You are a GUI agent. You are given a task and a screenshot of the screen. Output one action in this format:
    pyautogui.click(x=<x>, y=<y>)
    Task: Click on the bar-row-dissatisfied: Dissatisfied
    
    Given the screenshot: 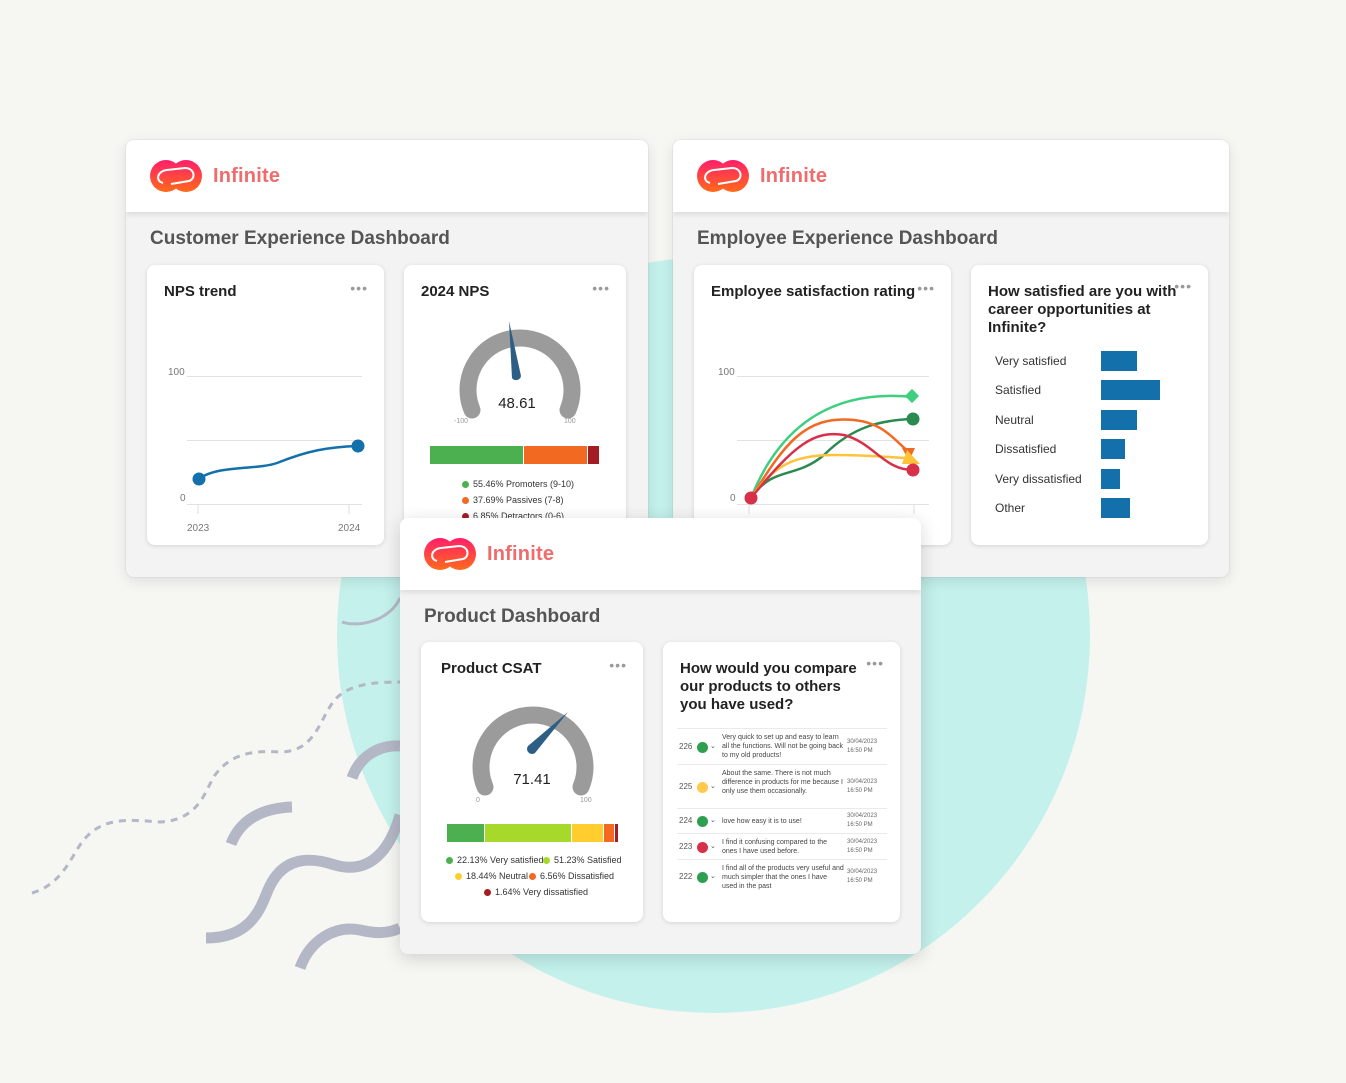 What is the action you would take?
    pyautogui.click(x=1060, y=449)
    